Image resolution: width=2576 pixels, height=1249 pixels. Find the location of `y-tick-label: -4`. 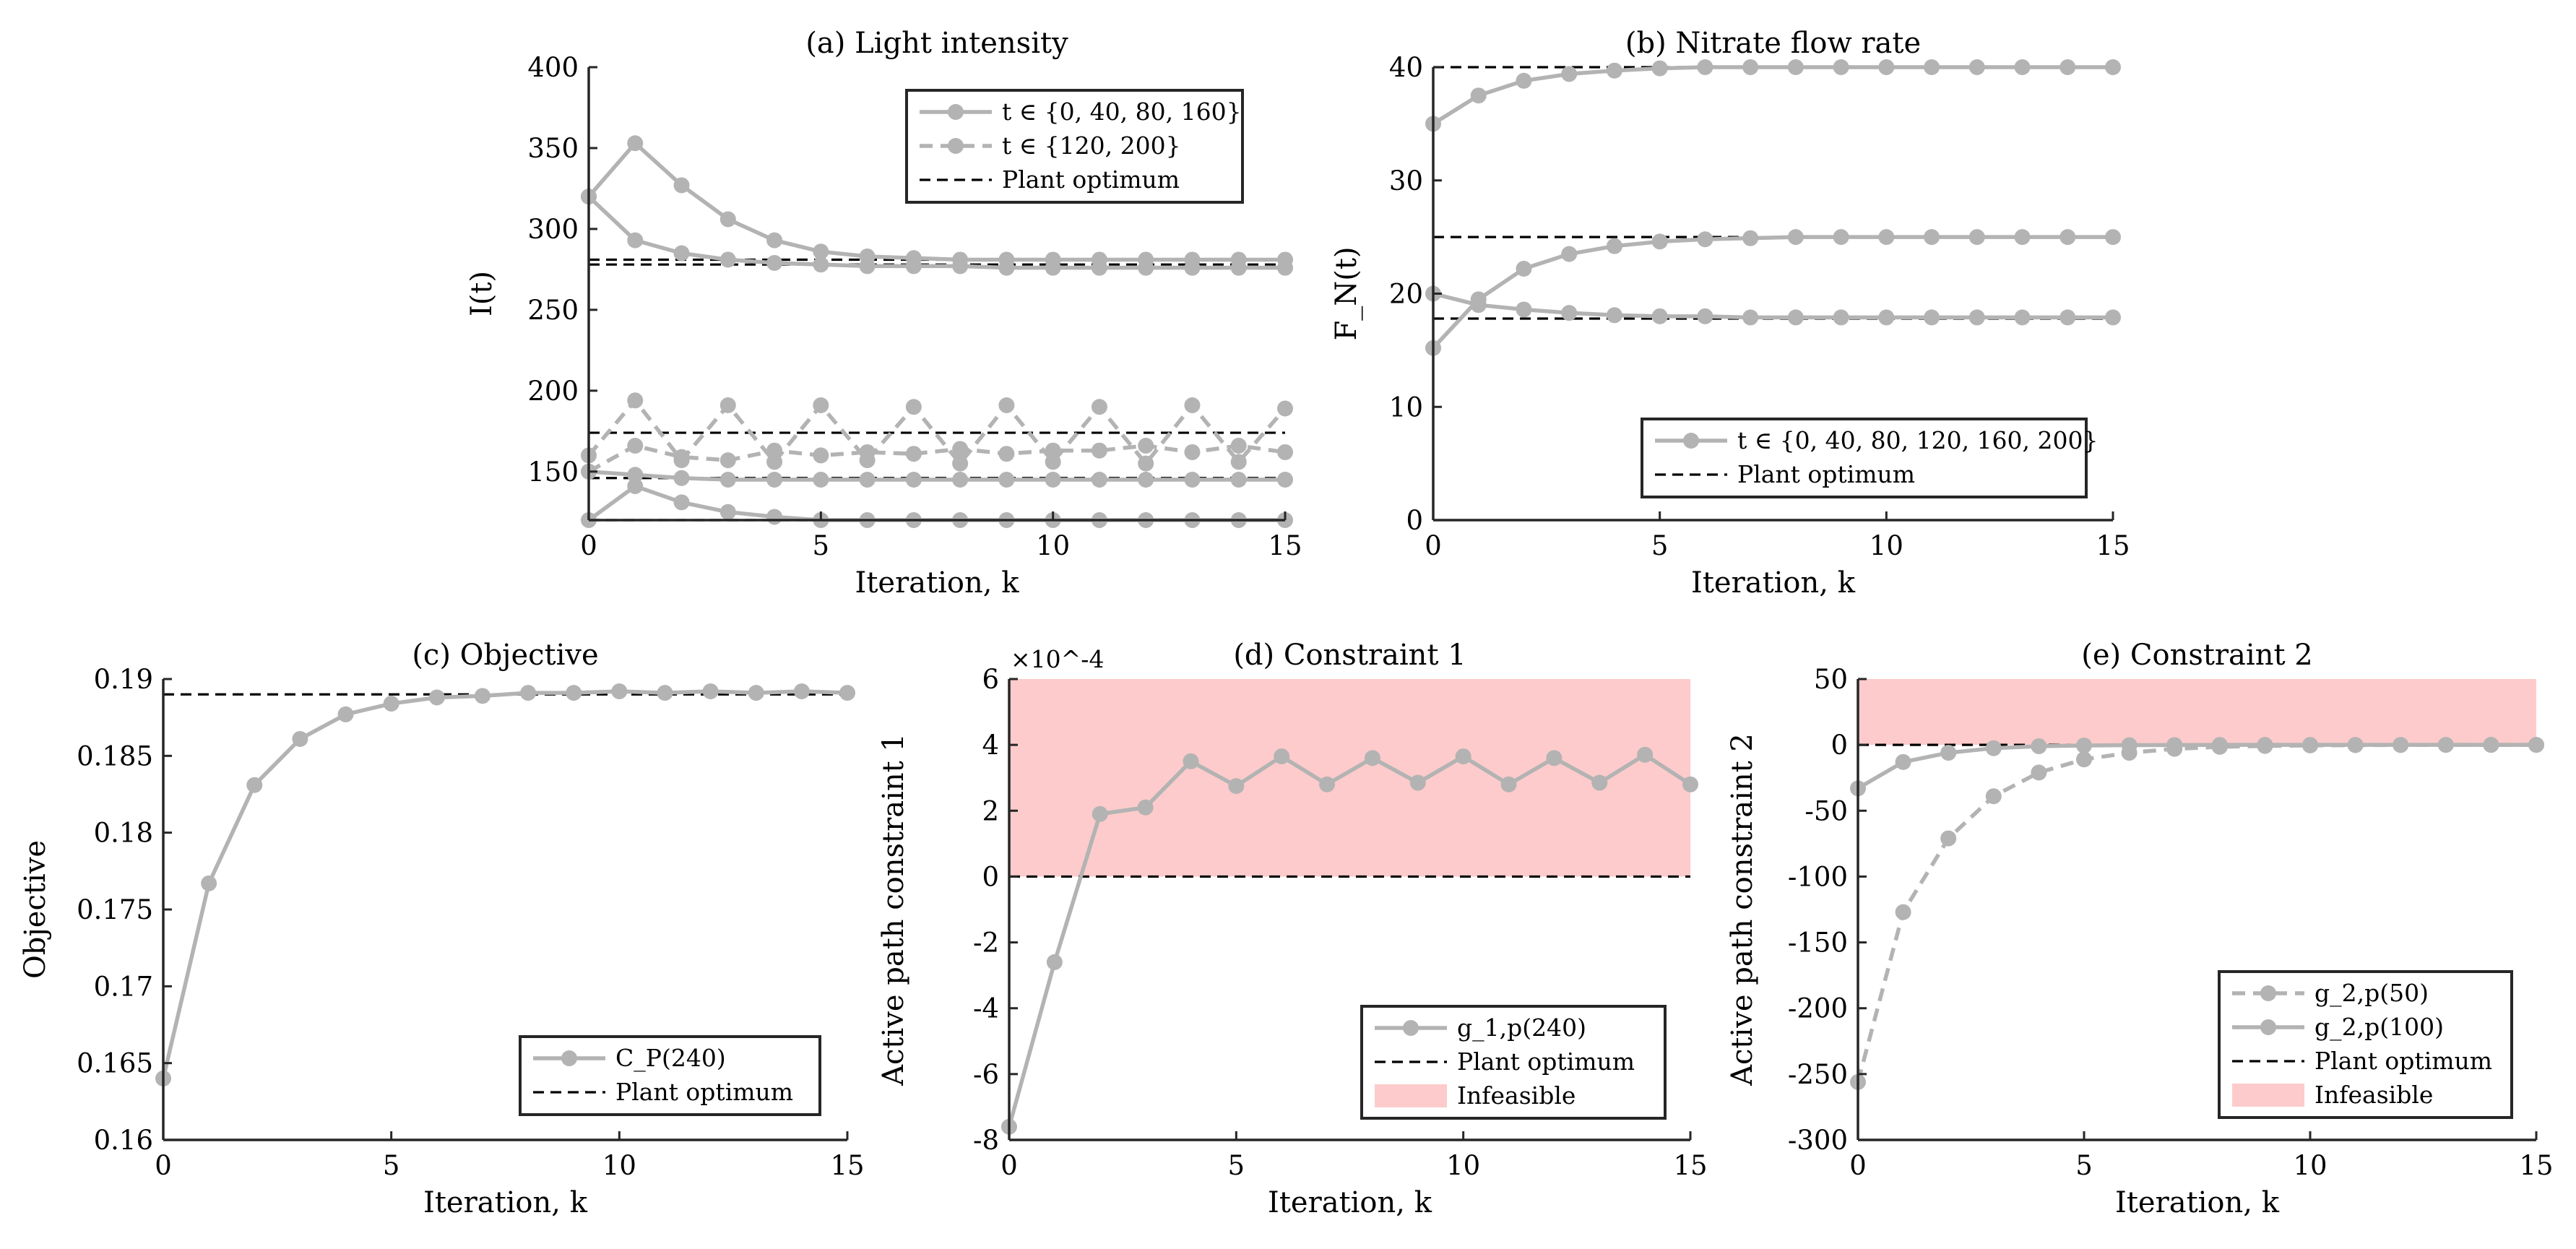

y-tick-label: -4 is located at coordinates (986, 1009).